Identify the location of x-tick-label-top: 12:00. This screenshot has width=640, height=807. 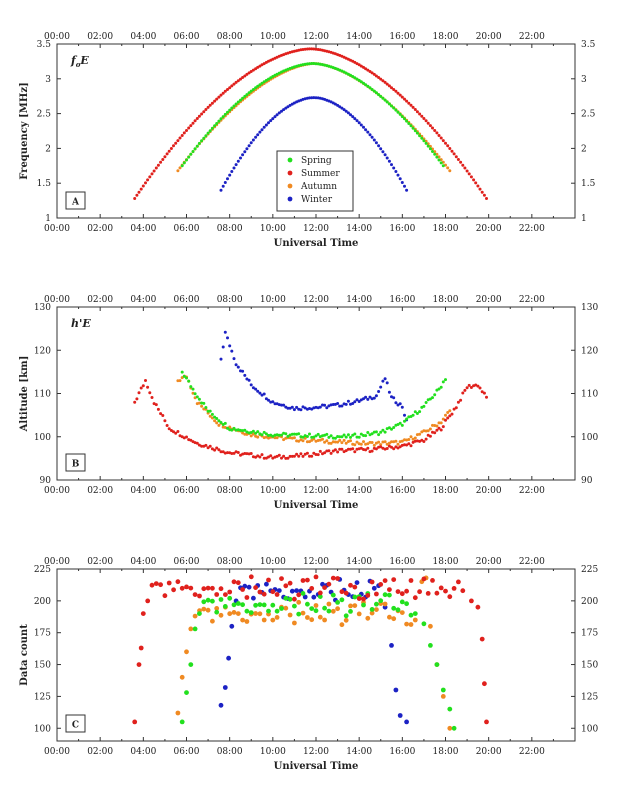
(316, 37).